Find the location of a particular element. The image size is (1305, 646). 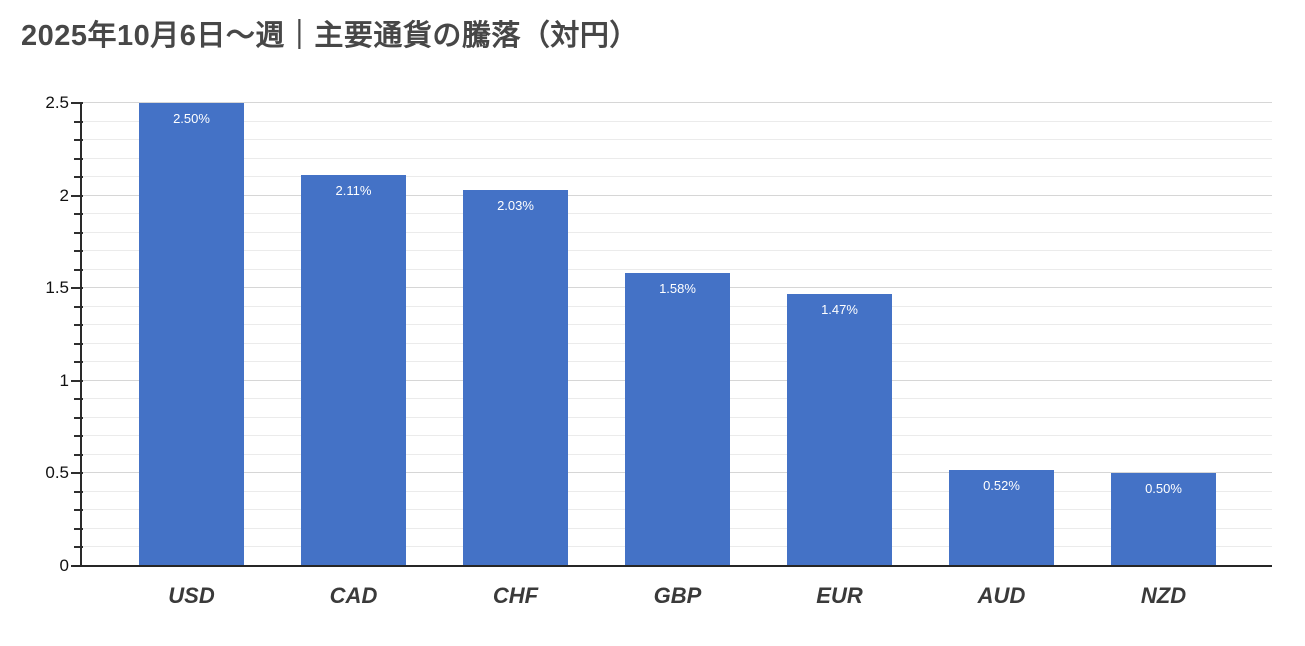

y-axis-line is located at coordinates (81, 334).